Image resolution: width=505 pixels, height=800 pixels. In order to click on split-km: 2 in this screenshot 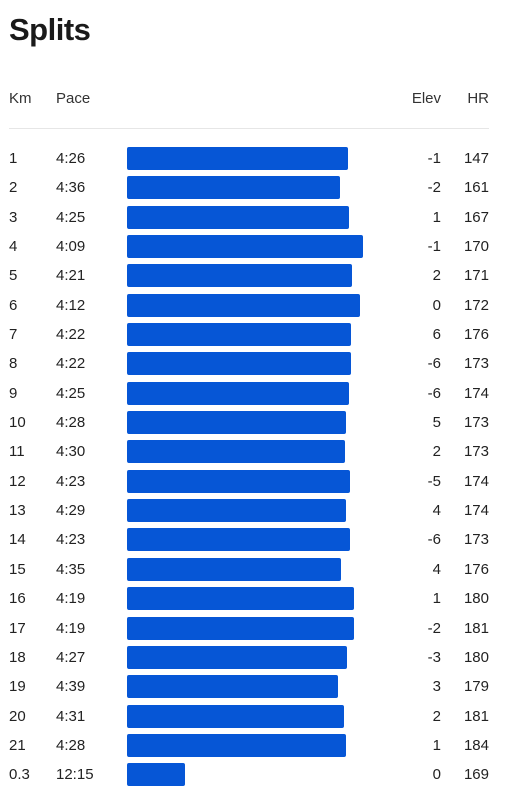, I will do `click(13, 188)`.